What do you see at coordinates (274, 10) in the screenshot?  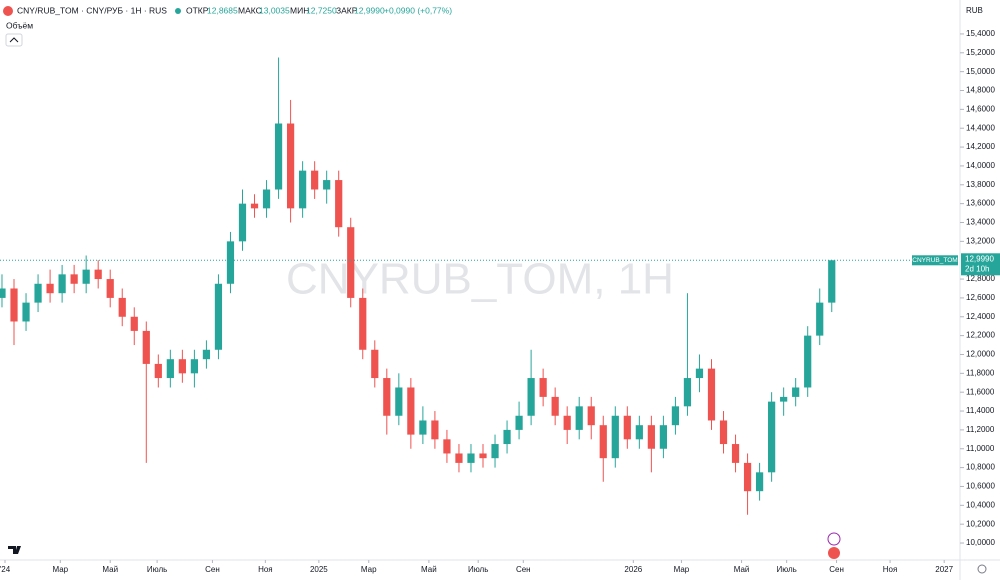 I see `high-value: 13,0035` at bounding box center [274, 10].